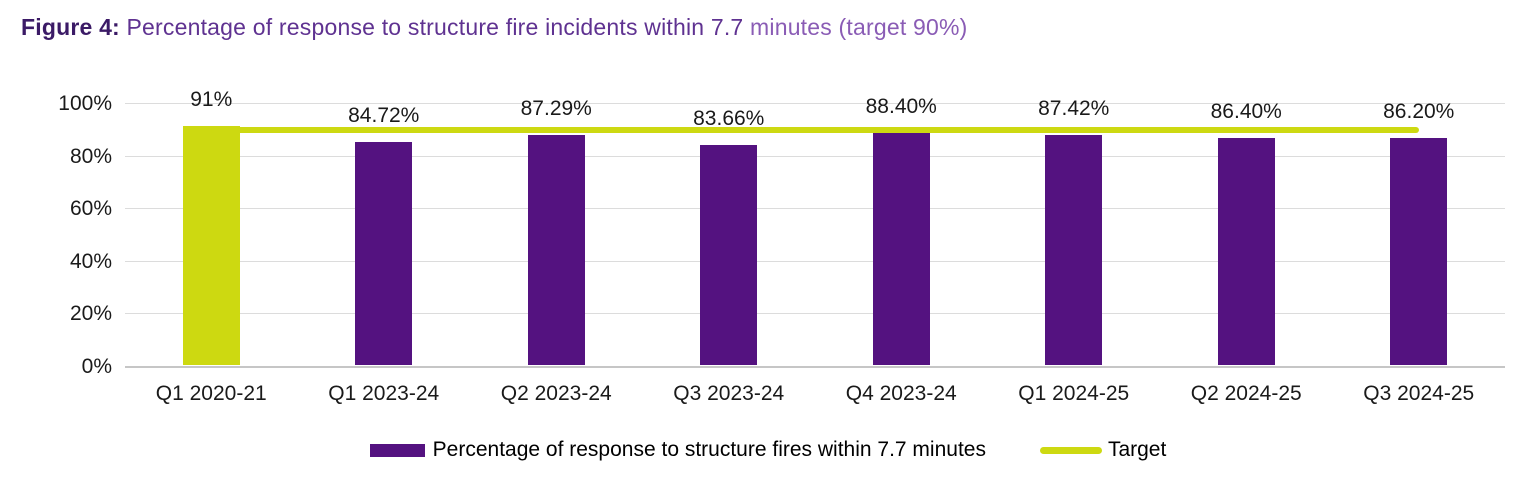 Image resolution: width=1536 pixels, height=483 pixels. Describe the element at coordinates (1074, 109) in the screenshot. I see `bar-value-label: 87.42%` at that location.